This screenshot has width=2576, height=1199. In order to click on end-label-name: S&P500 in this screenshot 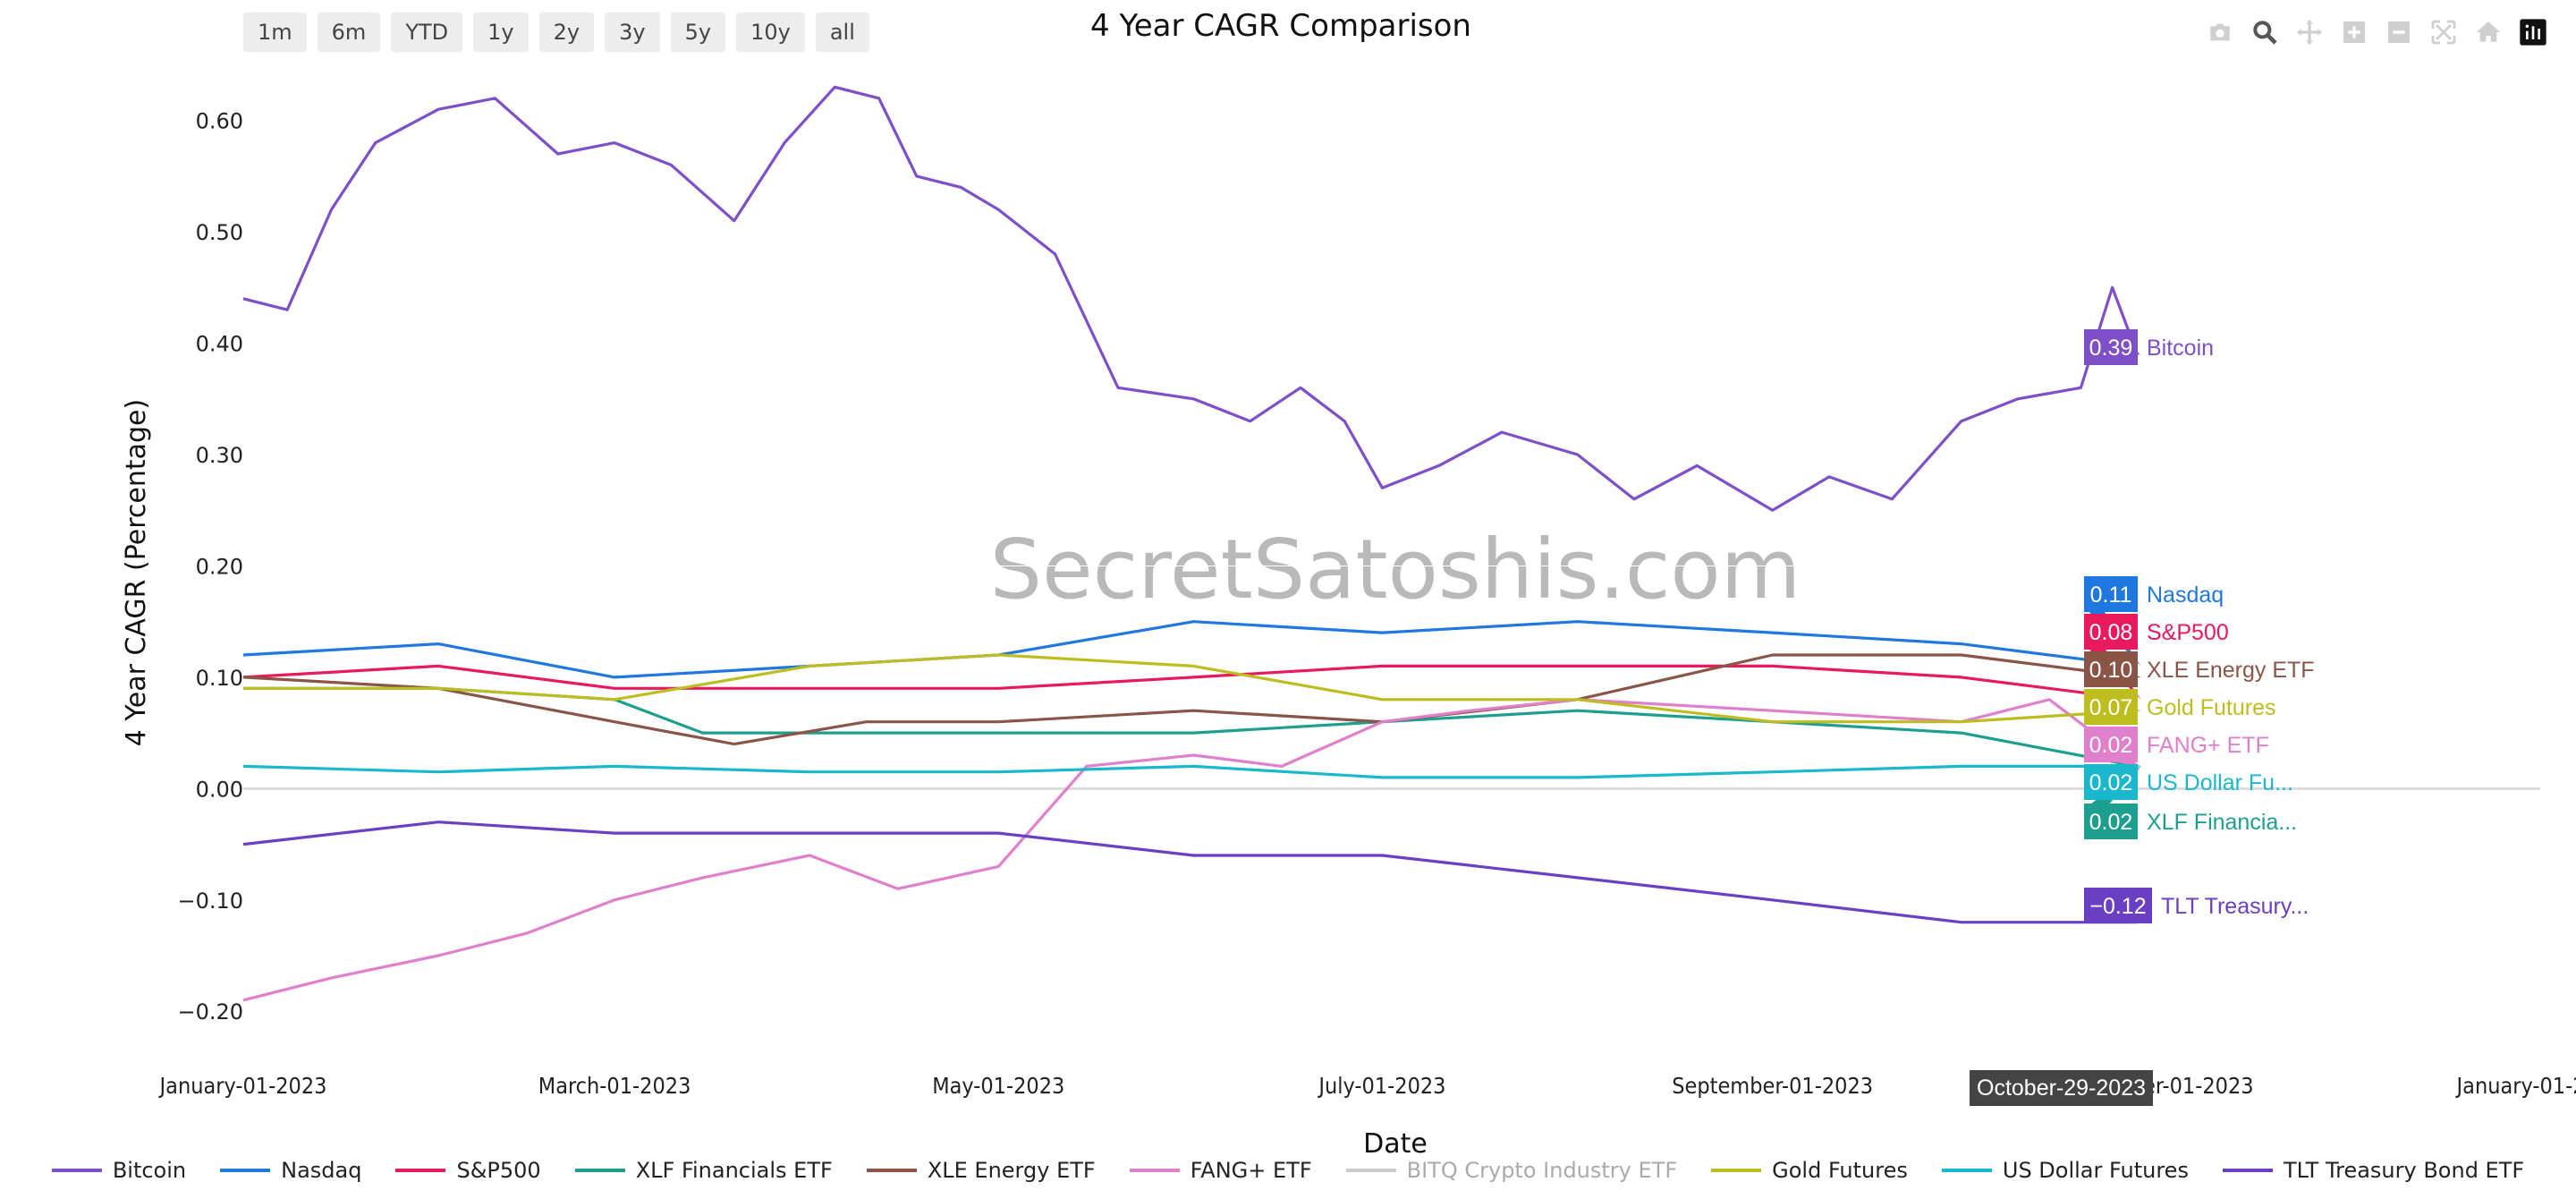, I will do `click(2188, 632)`.